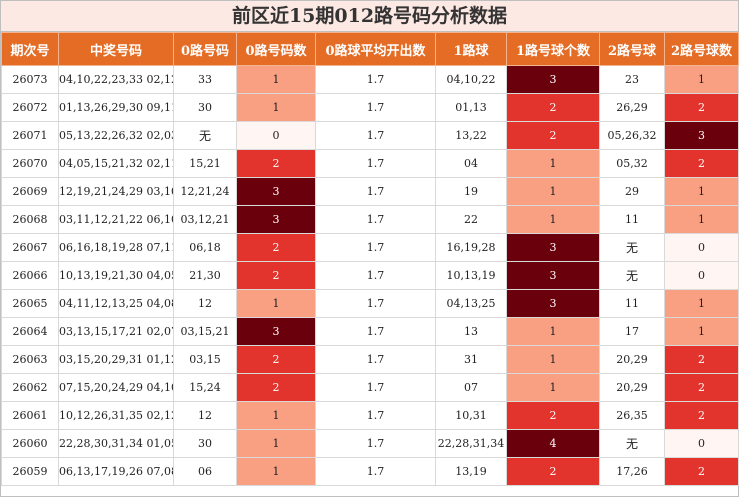 This screenshot has width=739, height=497. What do you see at coordinates (30, 331) in the screenshot?
I see `issue-cell: 26064` at bounding box center [30, 331].